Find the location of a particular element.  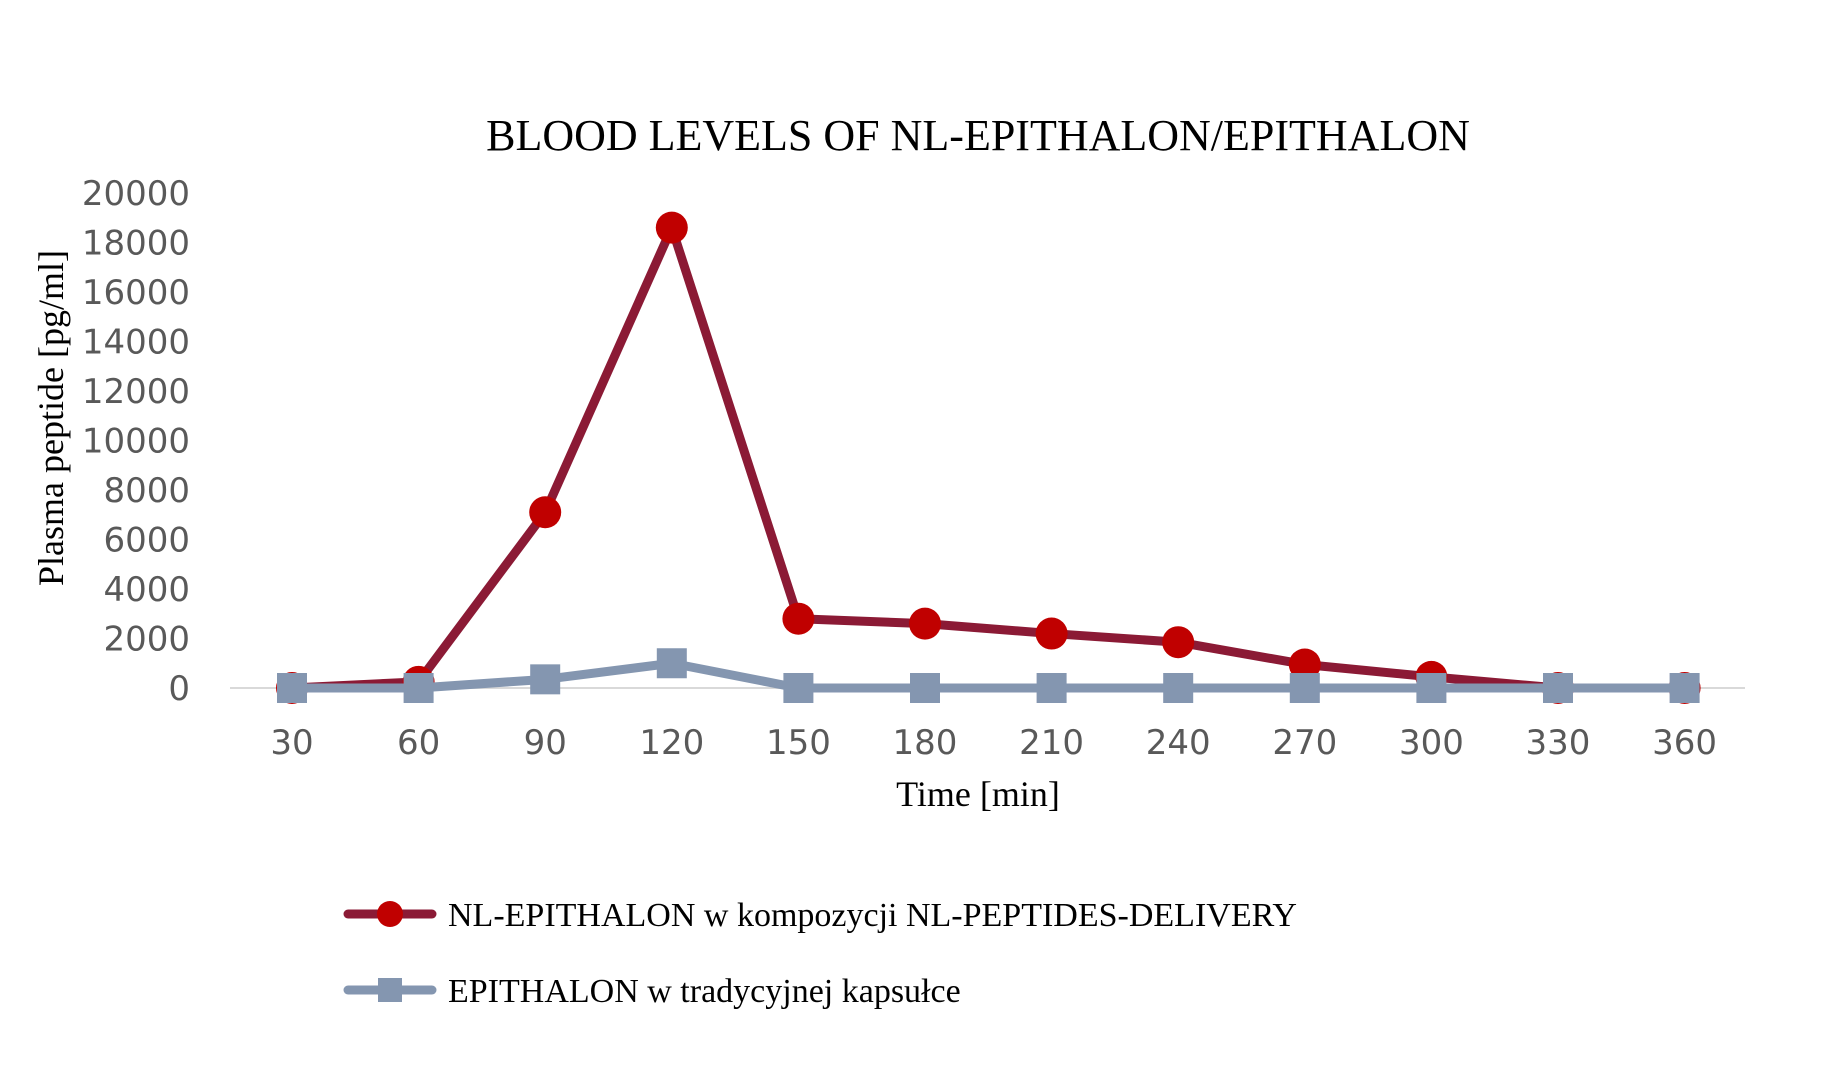

y-tick-label: 0 is located at coordinates (179, 689).